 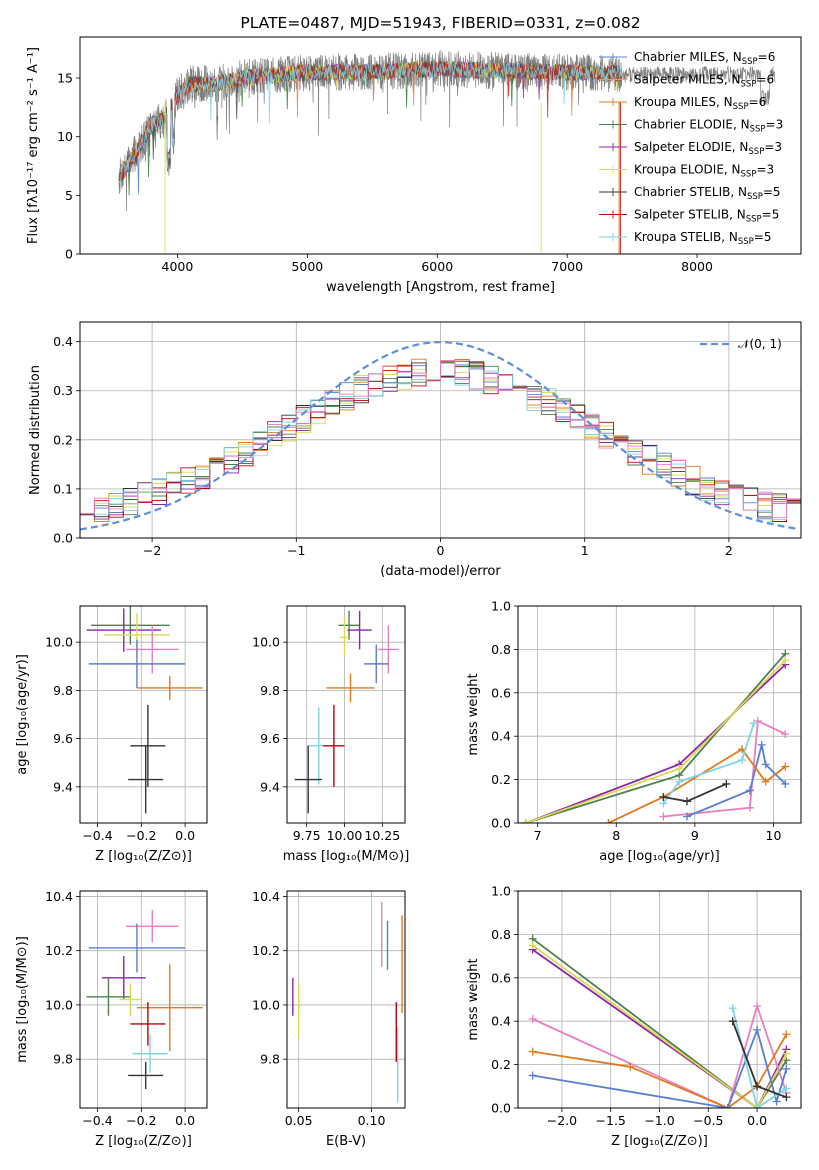 What do you see at coordinates (585, 550) in the screenshot?
I see `x-tick-label: 1` at bounding box center [585, 550].